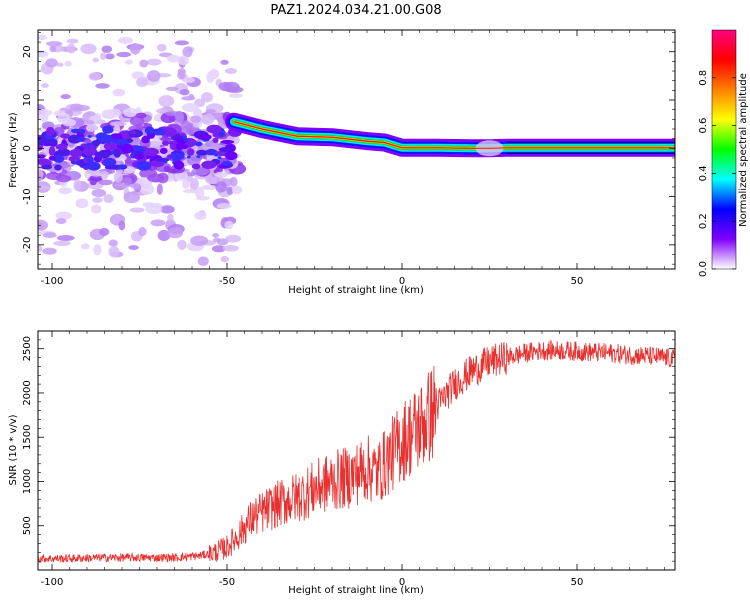 This screenshot has height=604, width=750. Describe the element at coordinates (703, 78) in the screenshot. I see `colorbar-tick-label: 0.8` at that location.